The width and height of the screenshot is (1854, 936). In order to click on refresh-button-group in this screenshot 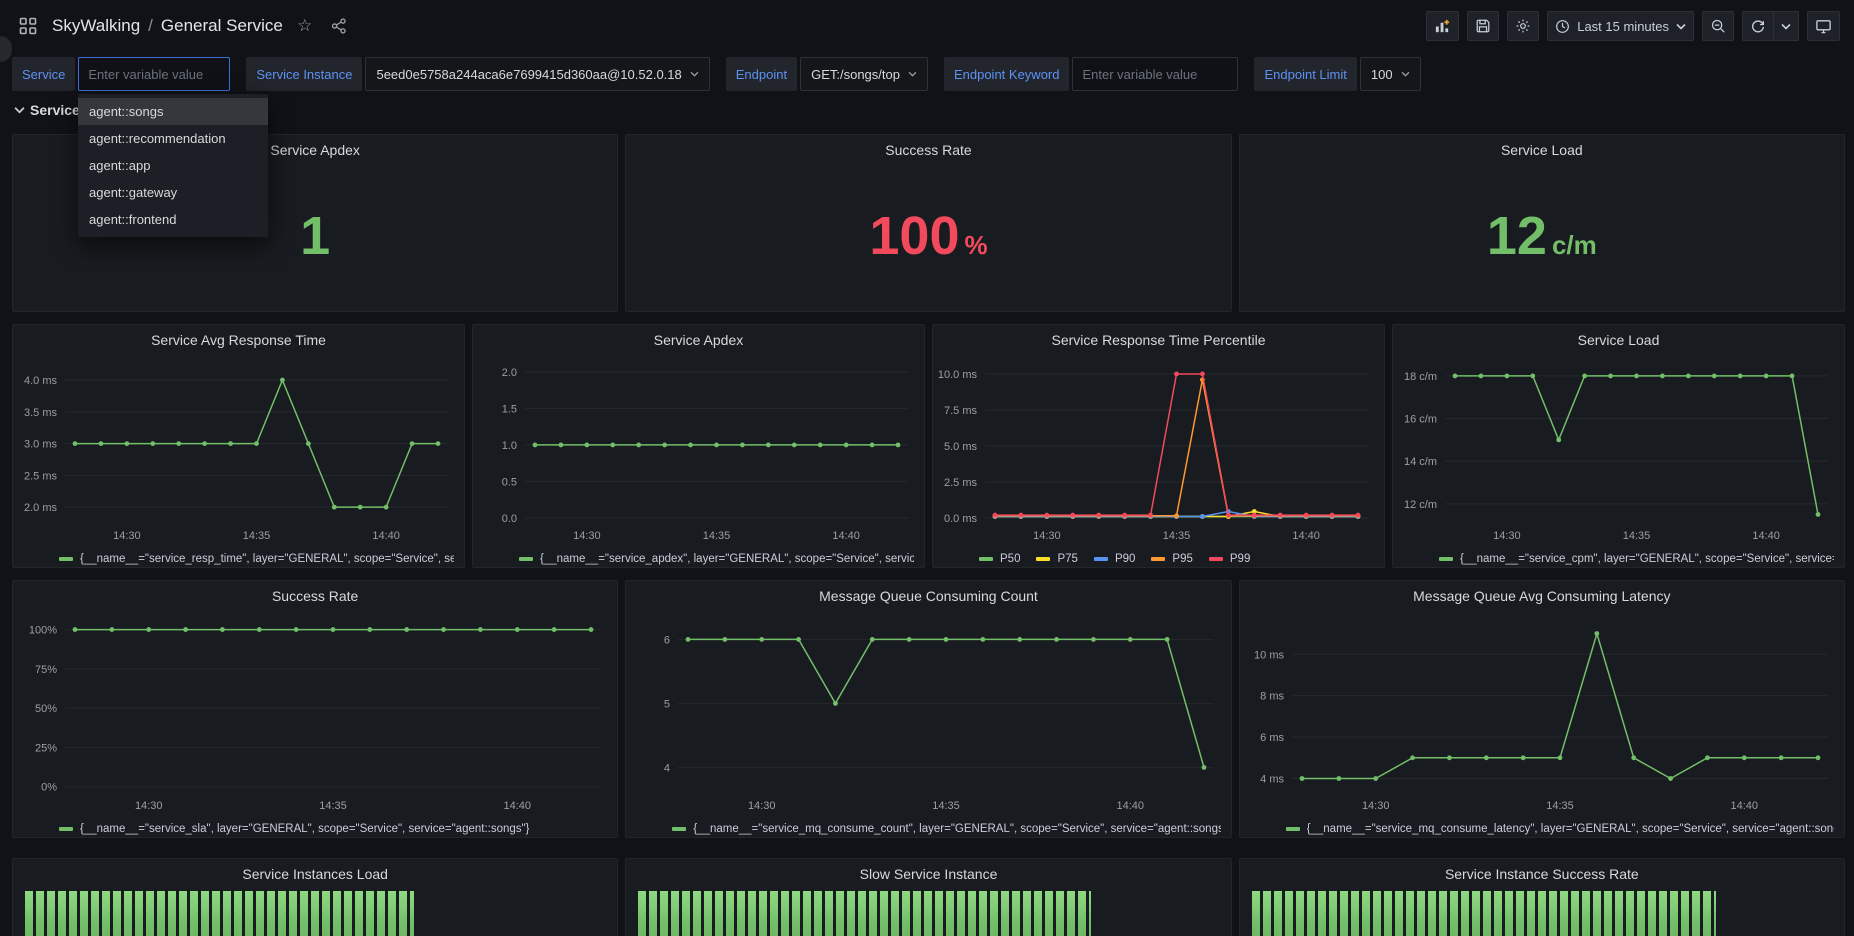, I will do `click(1770, 26)`.